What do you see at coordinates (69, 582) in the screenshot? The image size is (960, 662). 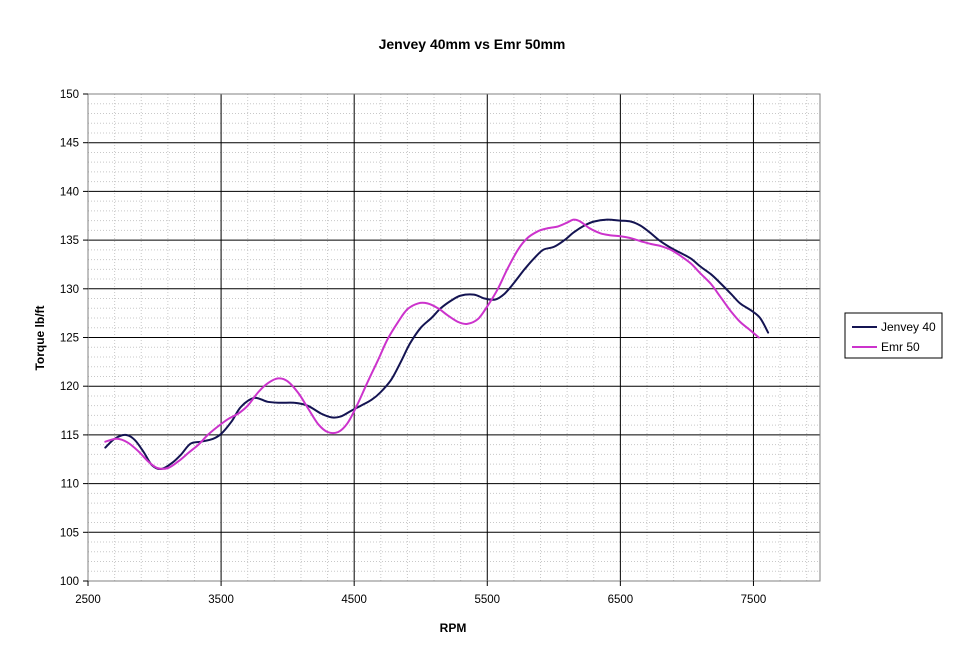 I see `y-tick-label: 100` at bounding box center [69, 582].